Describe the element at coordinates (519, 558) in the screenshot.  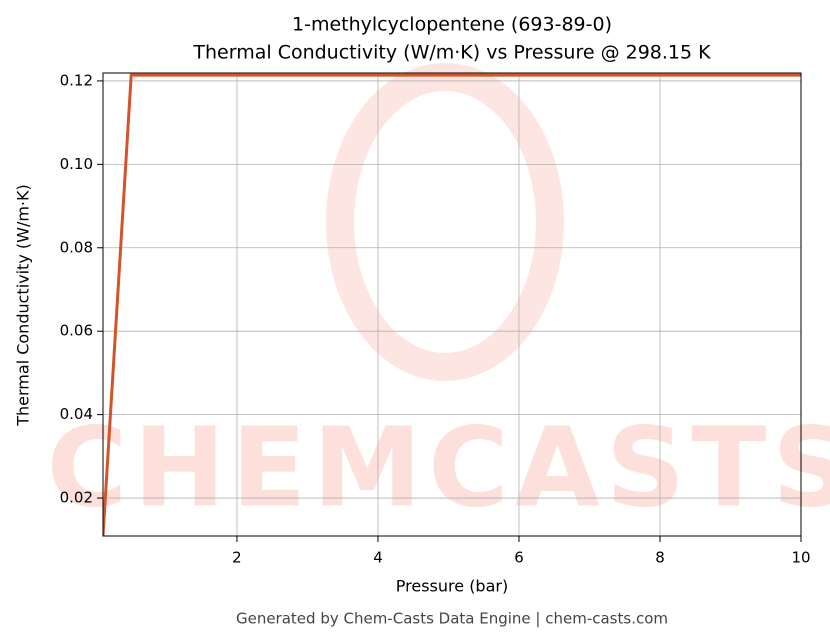
I see `x-tick-label: 6` at that location.